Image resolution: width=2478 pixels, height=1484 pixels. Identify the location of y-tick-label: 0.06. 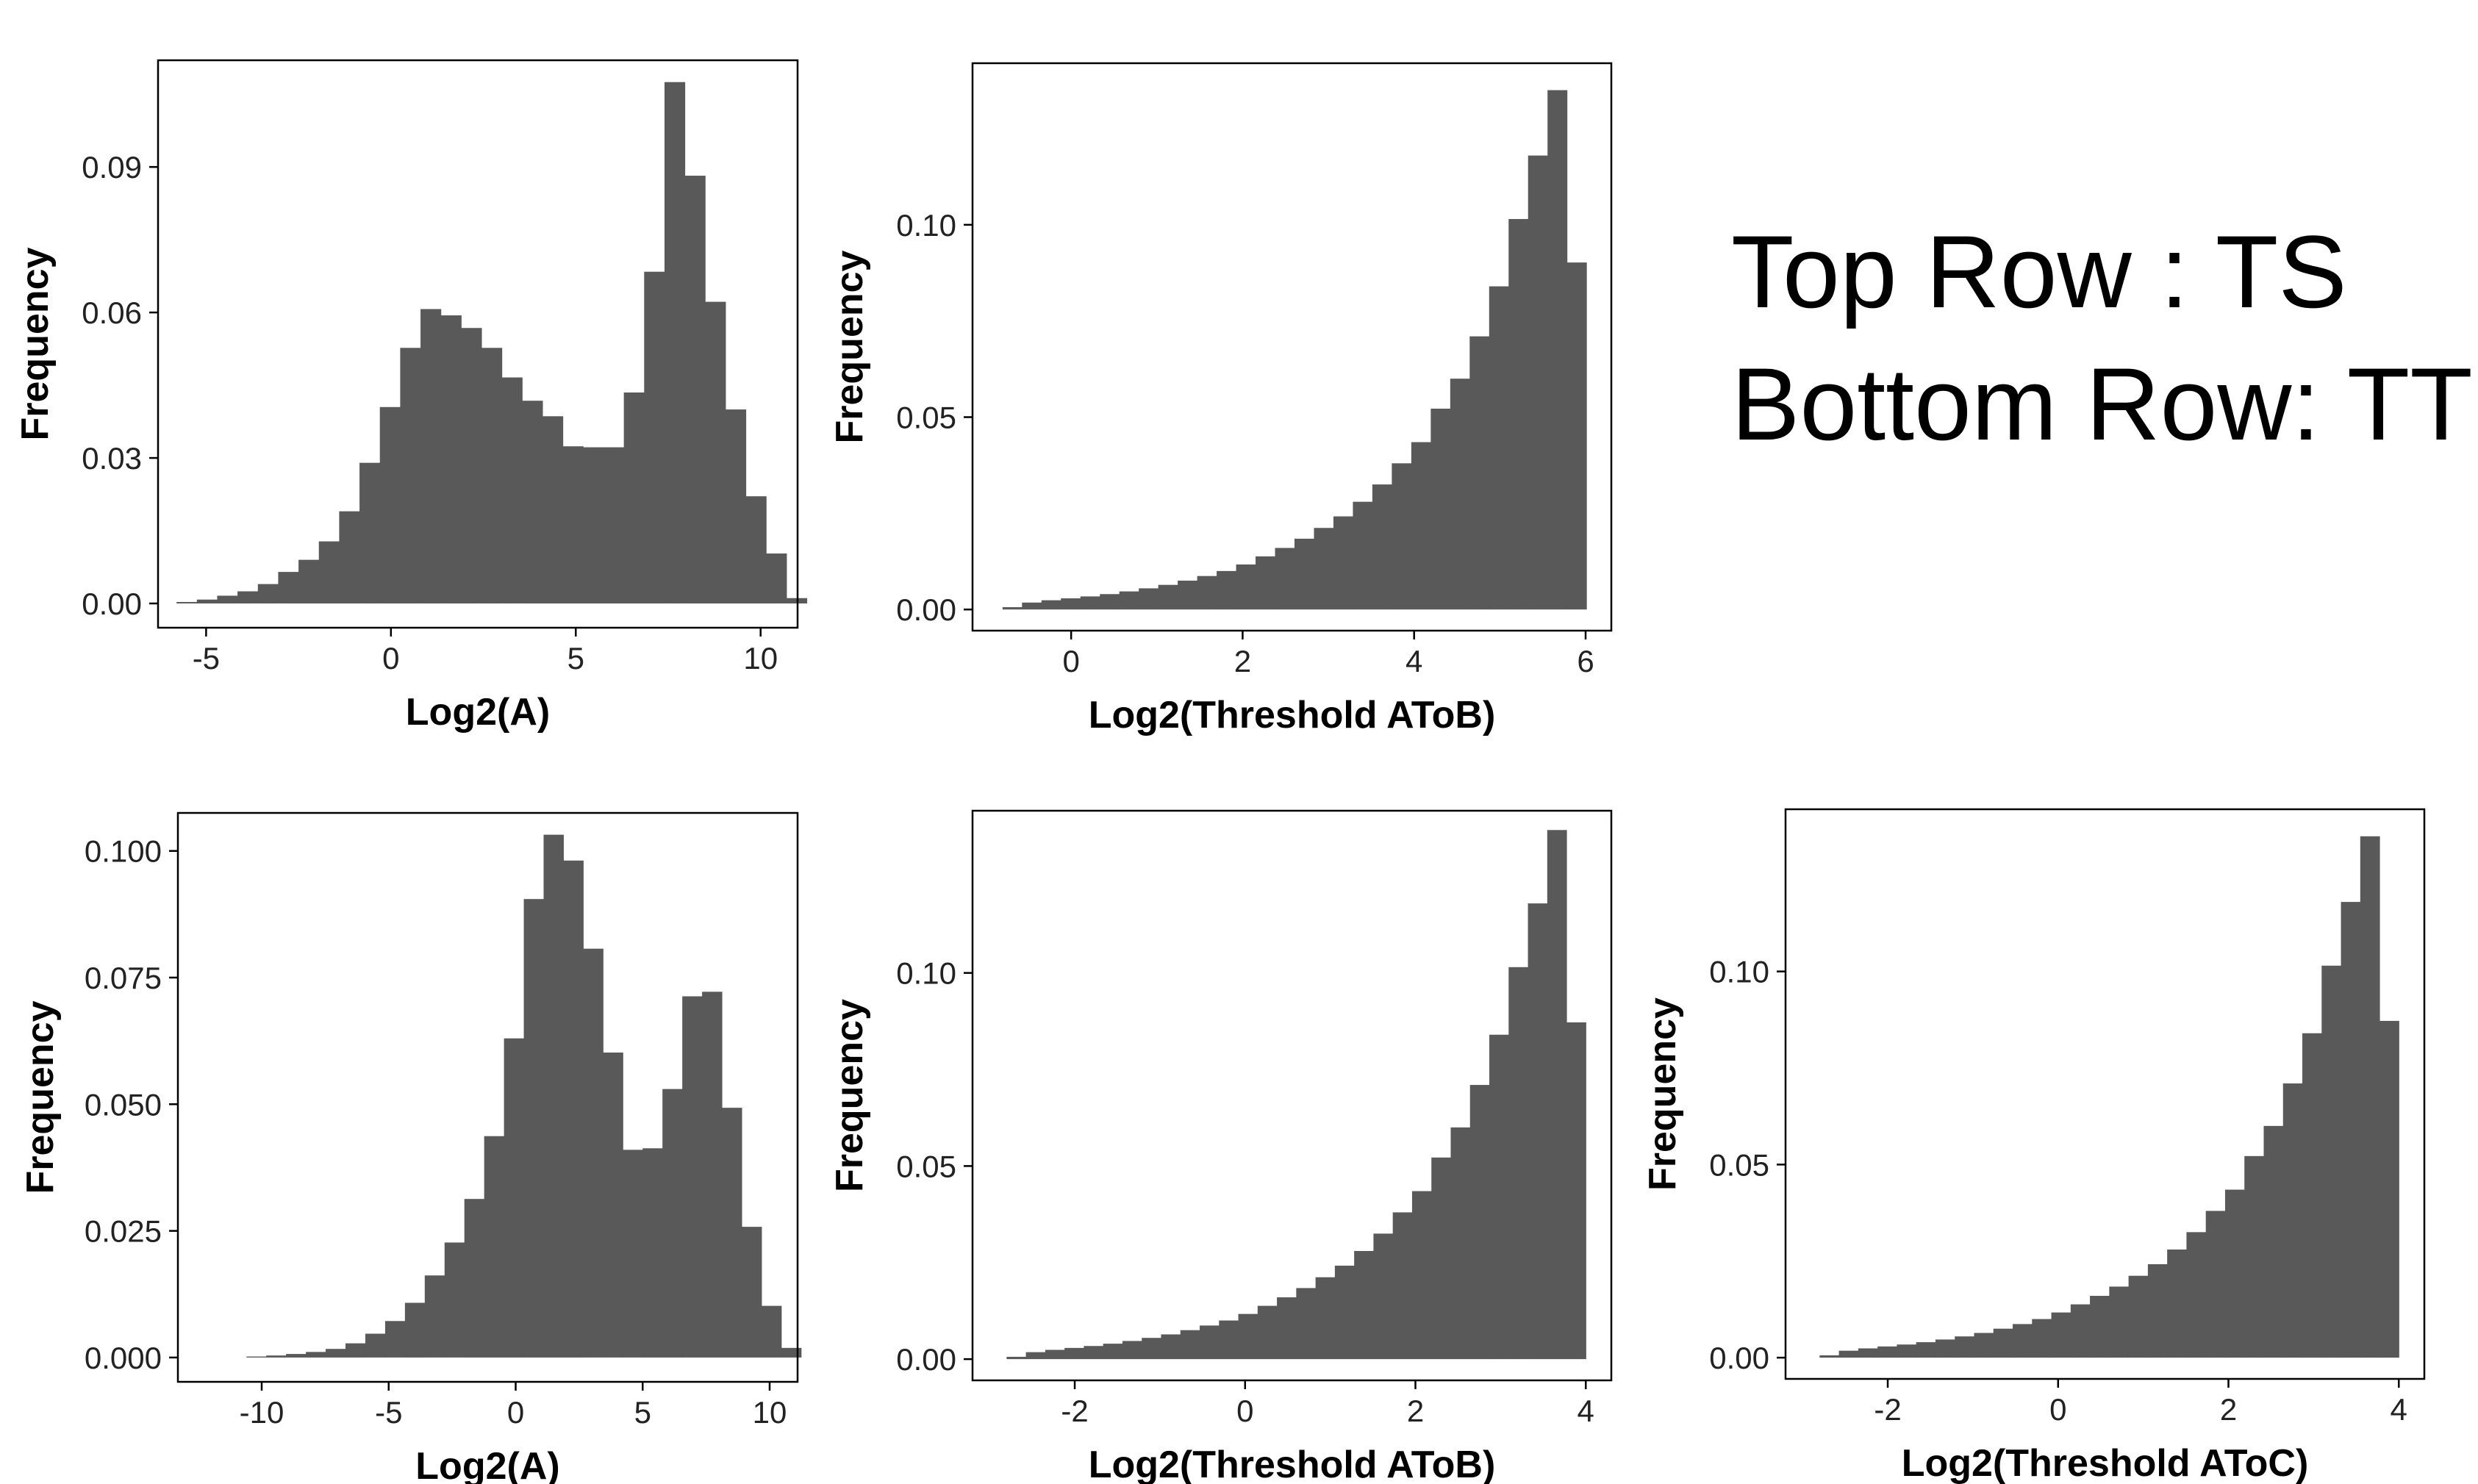
(112, 312).